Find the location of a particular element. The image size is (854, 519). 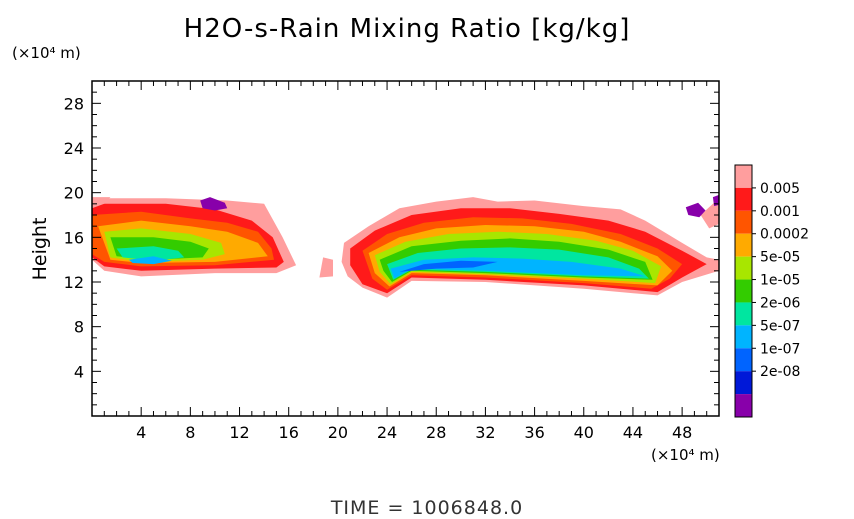

x-tick-label: 20 is located at coordinates (338, 432).